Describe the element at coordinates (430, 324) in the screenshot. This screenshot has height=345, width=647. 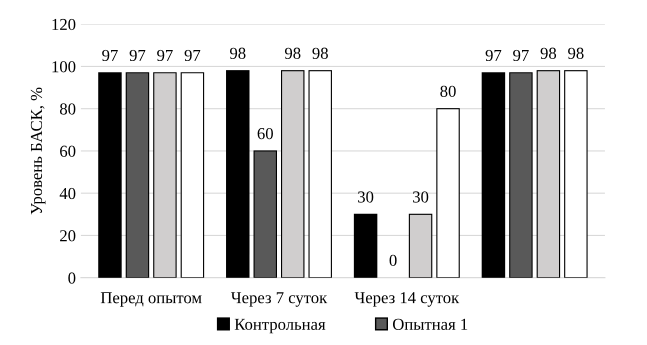
I see `legend-label: Опытная 1` at that location.